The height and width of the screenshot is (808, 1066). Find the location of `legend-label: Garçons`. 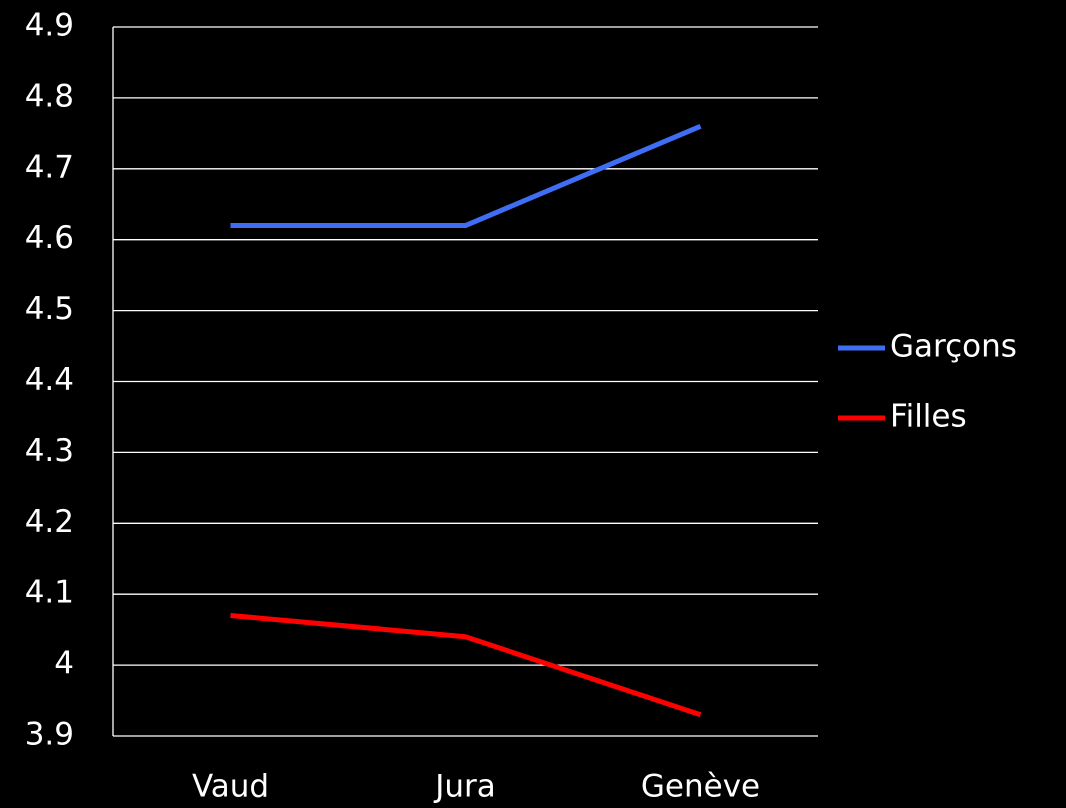

legend-label: Garçons is located at coordinates (953, 347).